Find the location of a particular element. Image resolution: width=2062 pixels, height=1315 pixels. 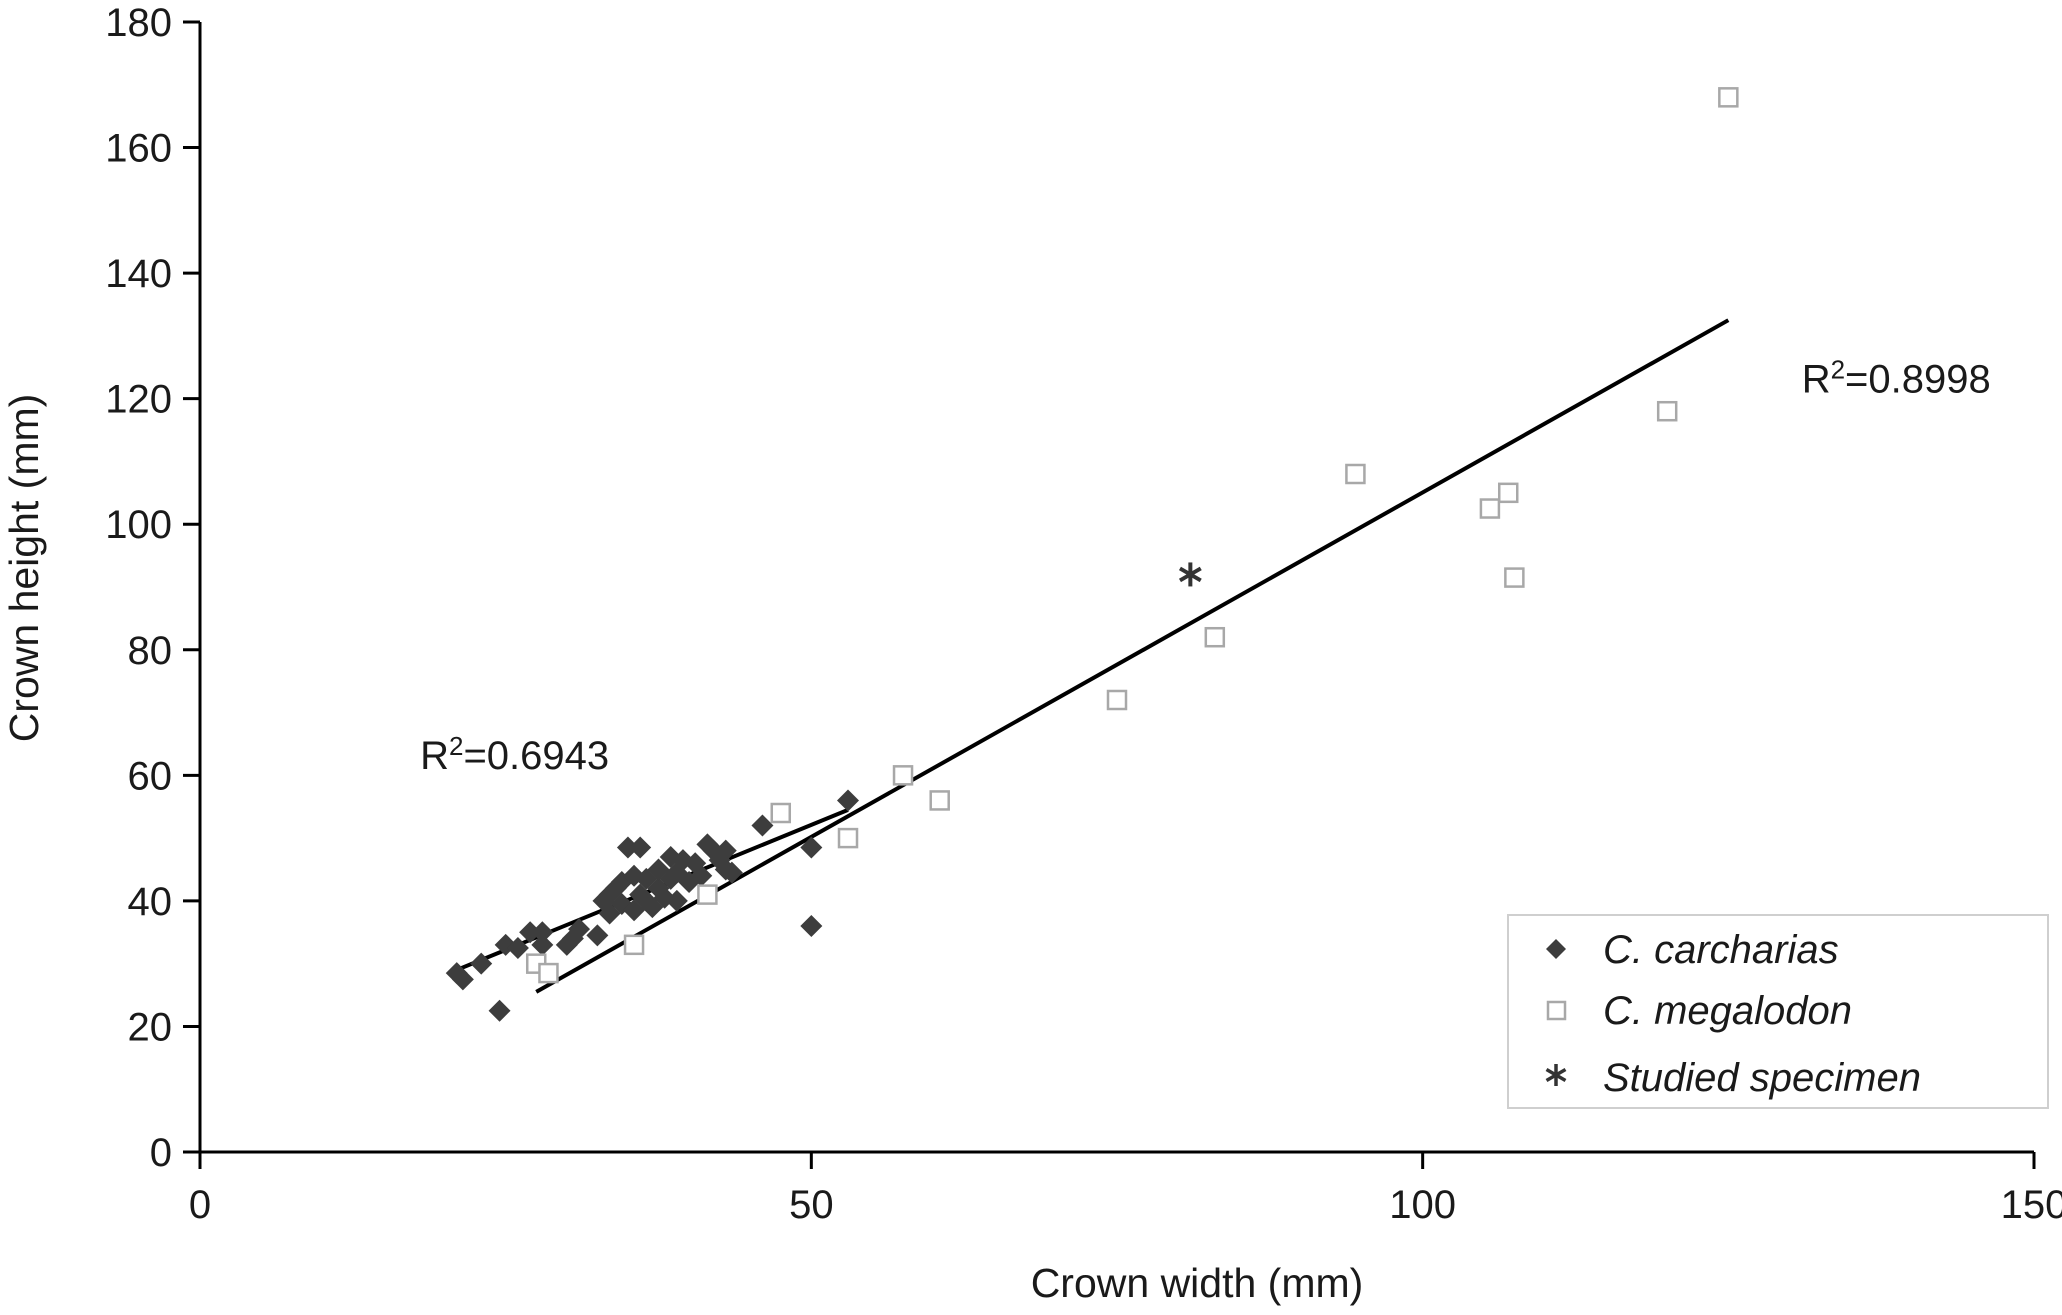

legend-square-icon is located at coordinates (1556, 1010).